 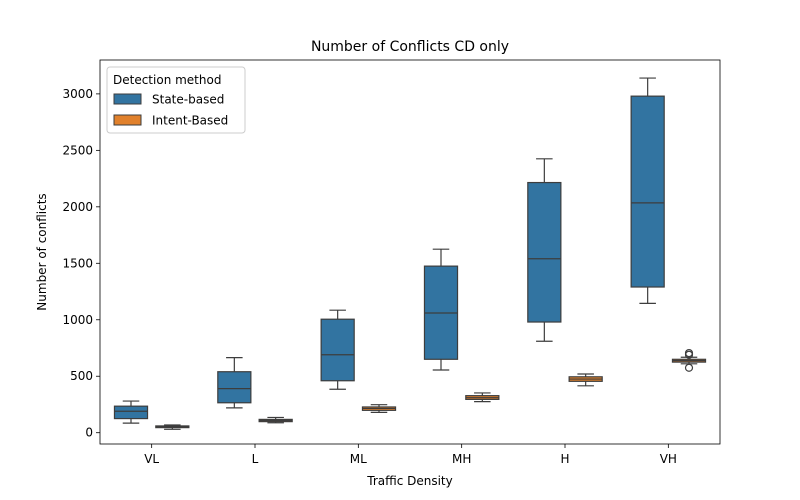 I want to click on box-intent-based-ml, so click(x=379, y=408).